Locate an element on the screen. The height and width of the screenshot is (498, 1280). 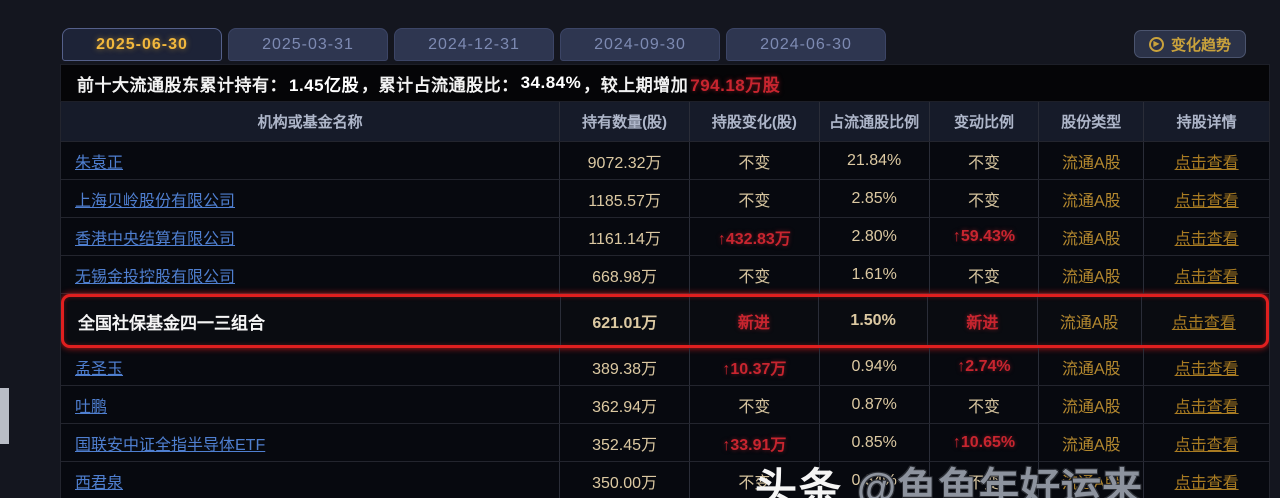
shareholder-link: 上海贝岭股份有限公司 is located at coordinates (155, 201).